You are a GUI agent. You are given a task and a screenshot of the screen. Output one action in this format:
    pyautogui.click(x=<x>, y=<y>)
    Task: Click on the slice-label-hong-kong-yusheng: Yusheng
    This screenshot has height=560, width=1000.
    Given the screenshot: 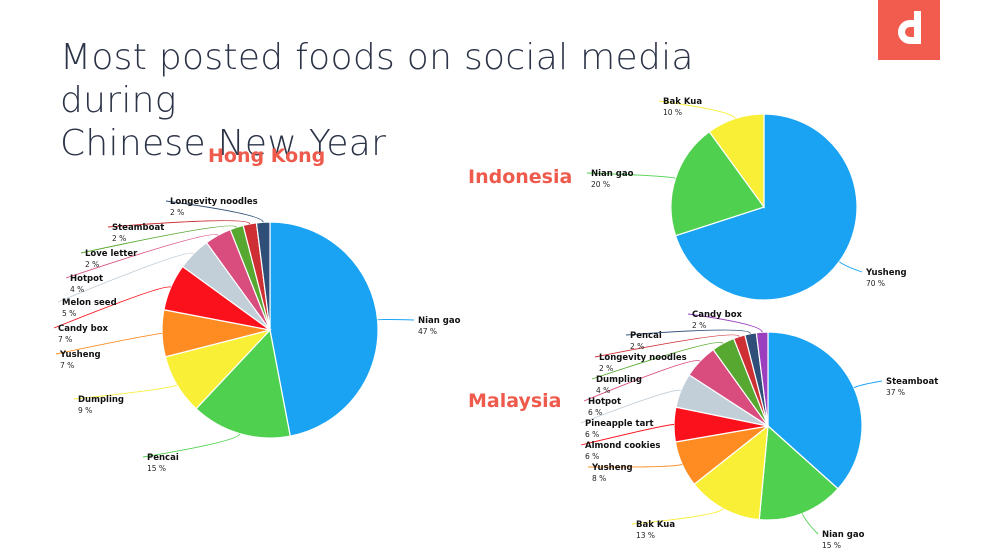 What is the action you would take?
    pyautogui.click(x=80, y=355)
    